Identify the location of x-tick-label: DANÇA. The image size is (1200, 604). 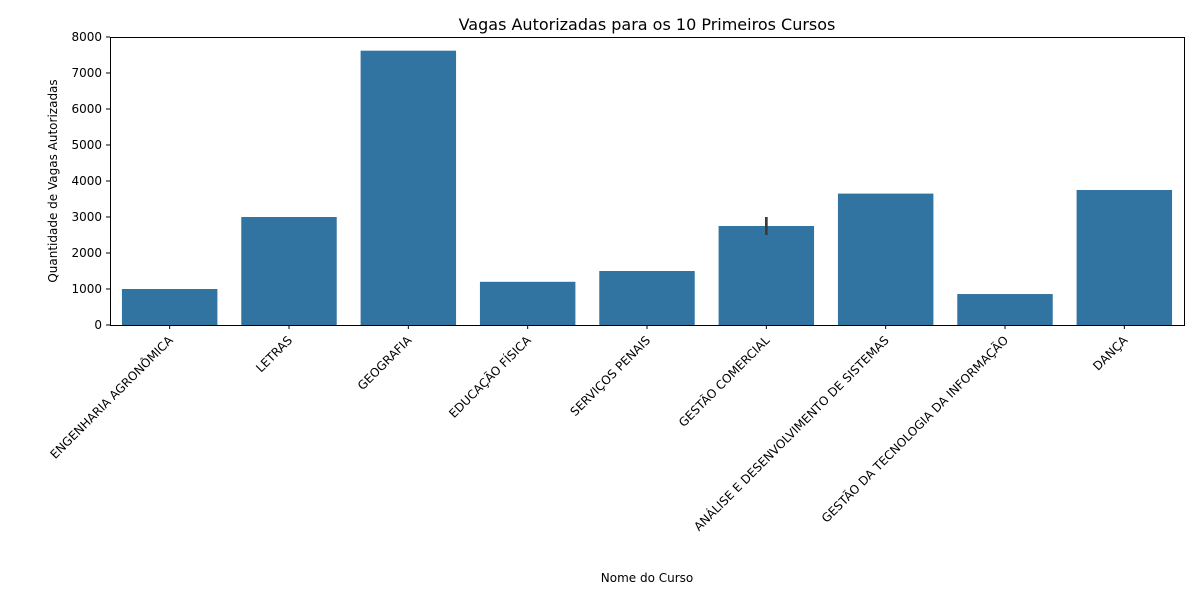
(1110, 353).